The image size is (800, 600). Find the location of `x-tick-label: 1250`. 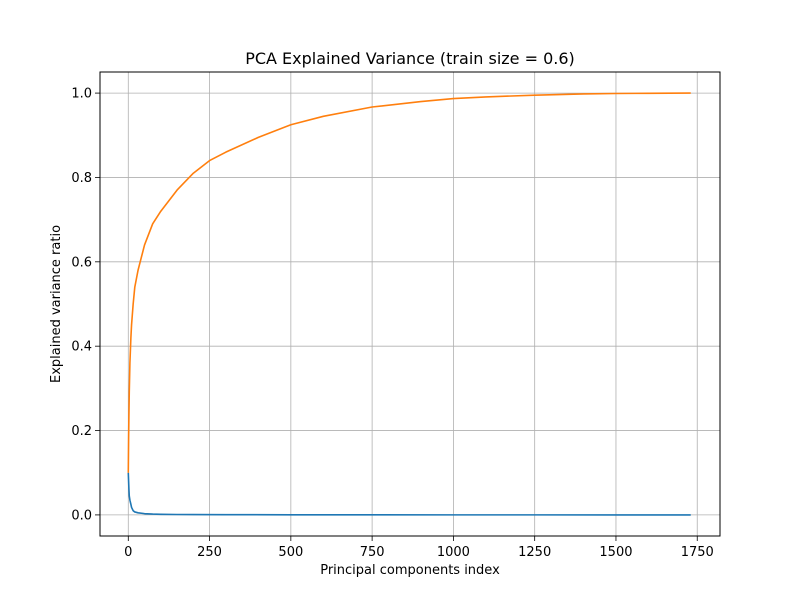

x-tick-label: 1250 is located at coordinates (534, 552).